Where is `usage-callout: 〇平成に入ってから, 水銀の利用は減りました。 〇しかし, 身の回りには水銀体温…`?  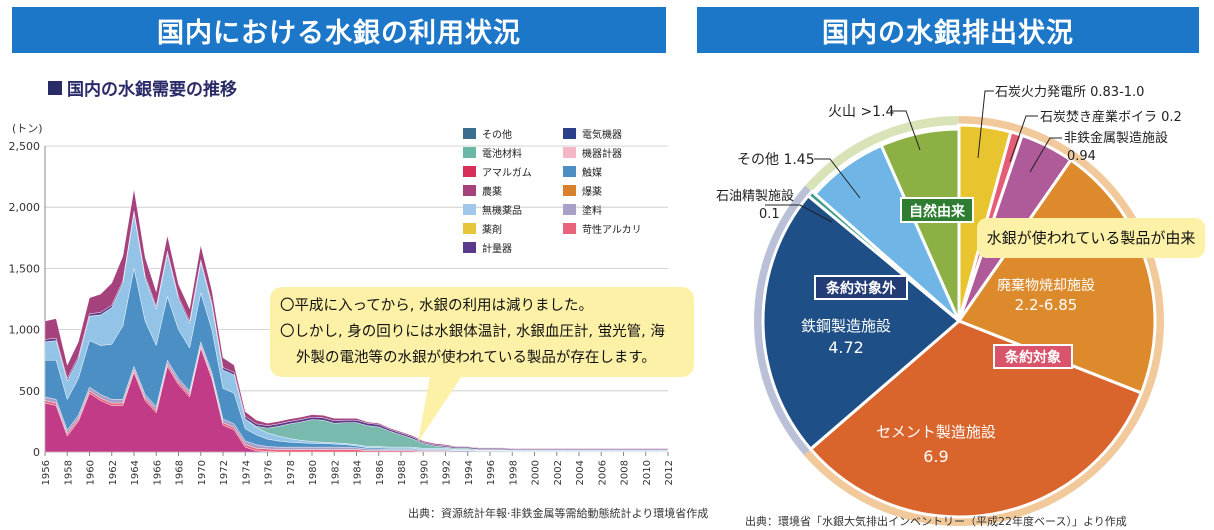 usage-callout: 〇平成に入ってから, 水銀の利用は減りました。 〇しかし, 身の回りには水銀体温… is located at coordinates (482, 332).